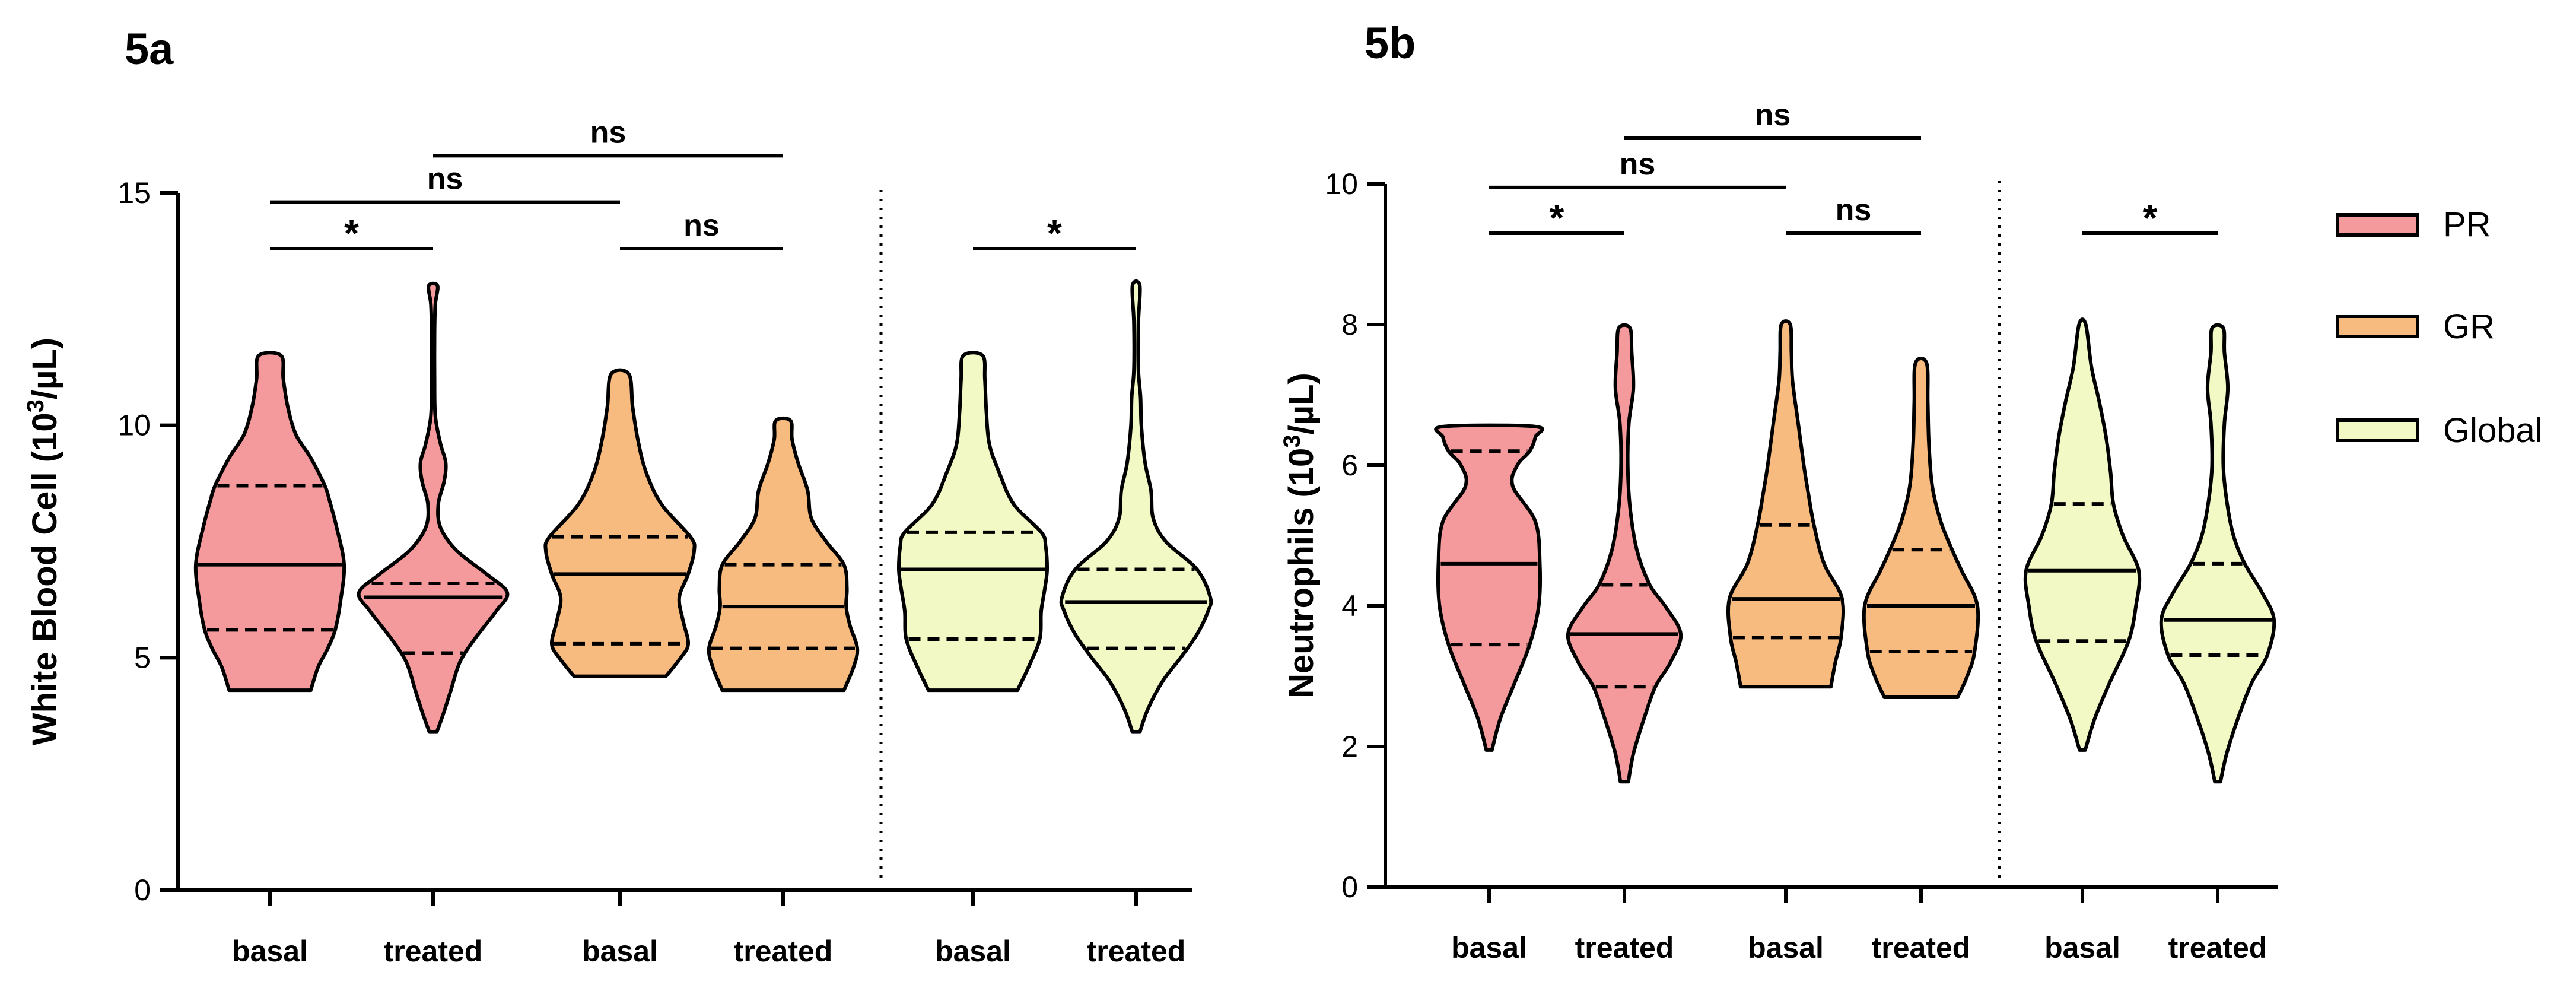  Describe the element at coordinates (2377, 327) in the screenshot. I see `legend-swatch-gr` at that location.